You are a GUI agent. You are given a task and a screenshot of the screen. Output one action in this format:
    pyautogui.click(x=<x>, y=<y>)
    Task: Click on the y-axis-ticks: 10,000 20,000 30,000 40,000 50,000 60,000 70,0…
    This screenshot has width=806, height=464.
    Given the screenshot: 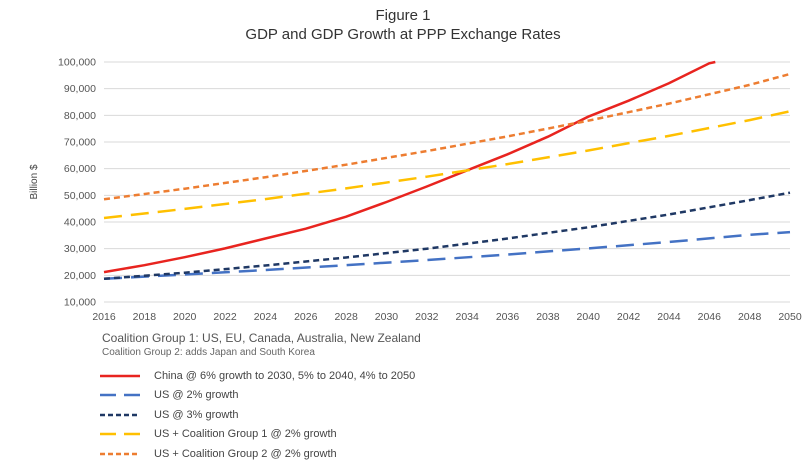 What is the action you would take?
    pyautogui.click(x=77, y=183)
    